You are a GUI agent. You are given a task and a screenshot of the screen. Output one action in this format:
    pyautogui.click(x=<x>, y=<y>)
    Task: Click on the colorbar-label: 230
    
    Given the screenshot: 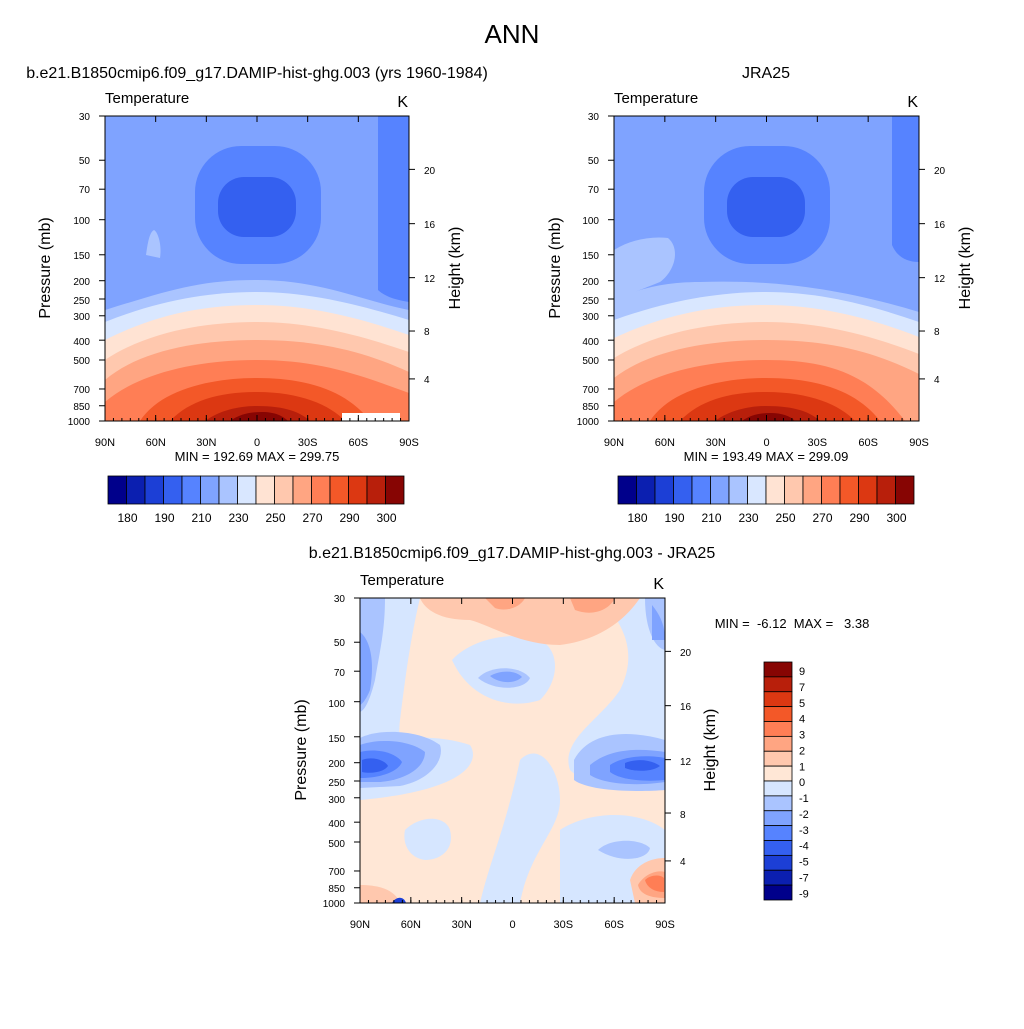 What is the action you would take?
    pyautogui.click(x=238, y=518)
    